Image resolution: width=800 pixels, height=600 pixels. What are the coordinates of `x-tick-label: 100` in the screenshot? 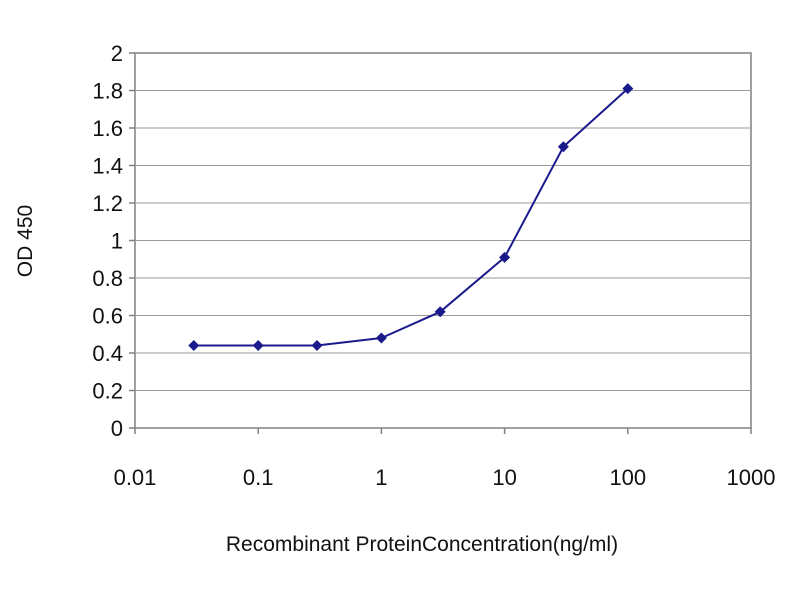 It's located at (627, 477).